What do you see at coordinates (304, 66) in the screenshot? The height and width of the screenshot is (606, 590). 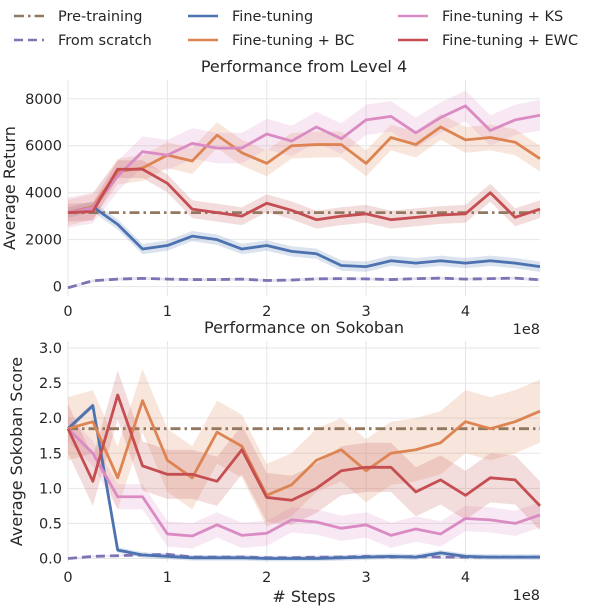 I see `chart-title: Performance from Level 4` at bounding box center [304, 66].